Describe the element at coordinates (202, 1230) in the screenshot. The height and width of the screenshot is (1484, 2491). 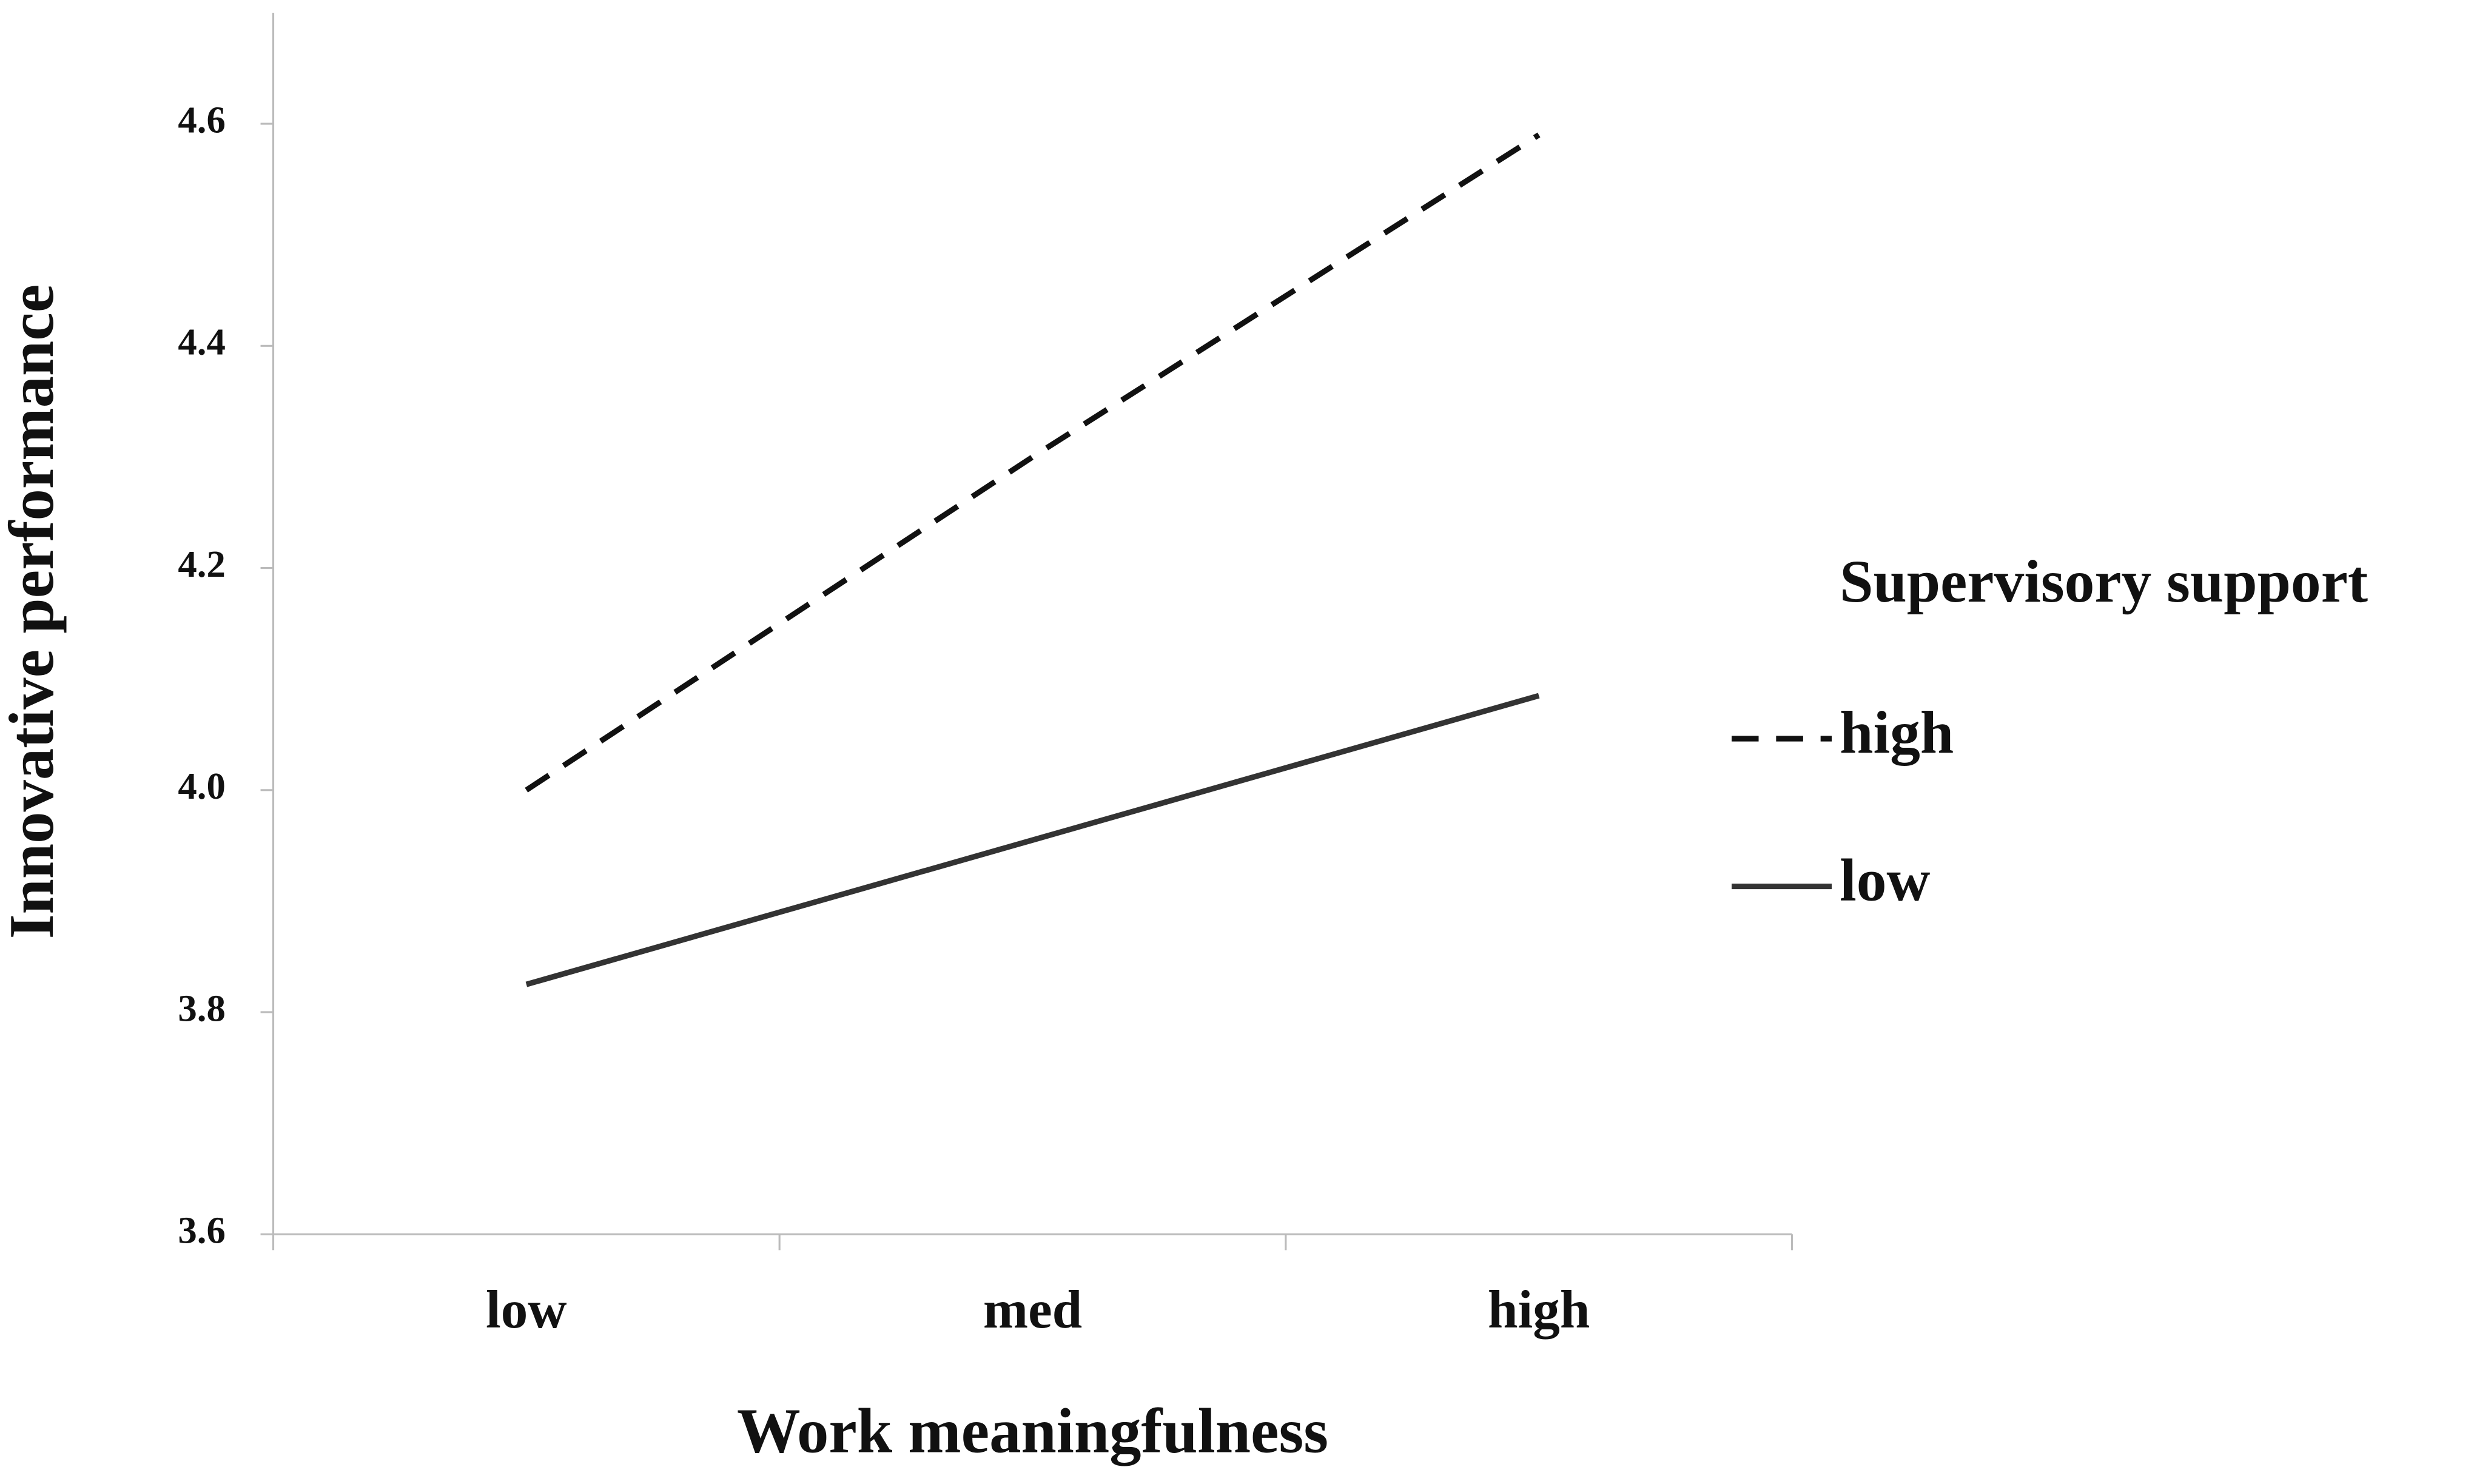
I see `y-tick-label: 3.6` at that location.